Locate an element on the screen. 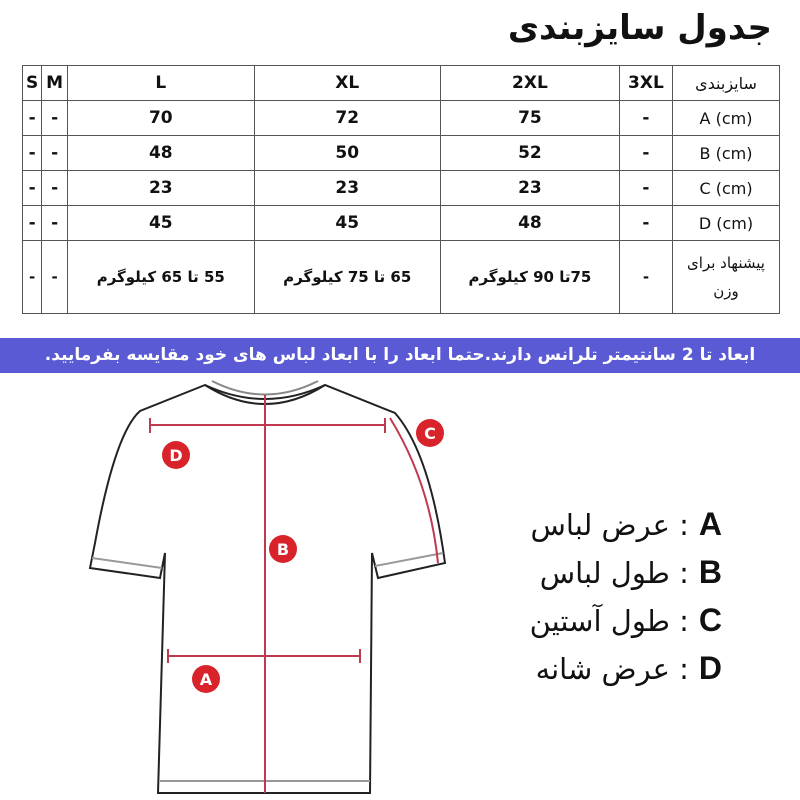  row-label: D (cm) is located at coordinates (726, 223).